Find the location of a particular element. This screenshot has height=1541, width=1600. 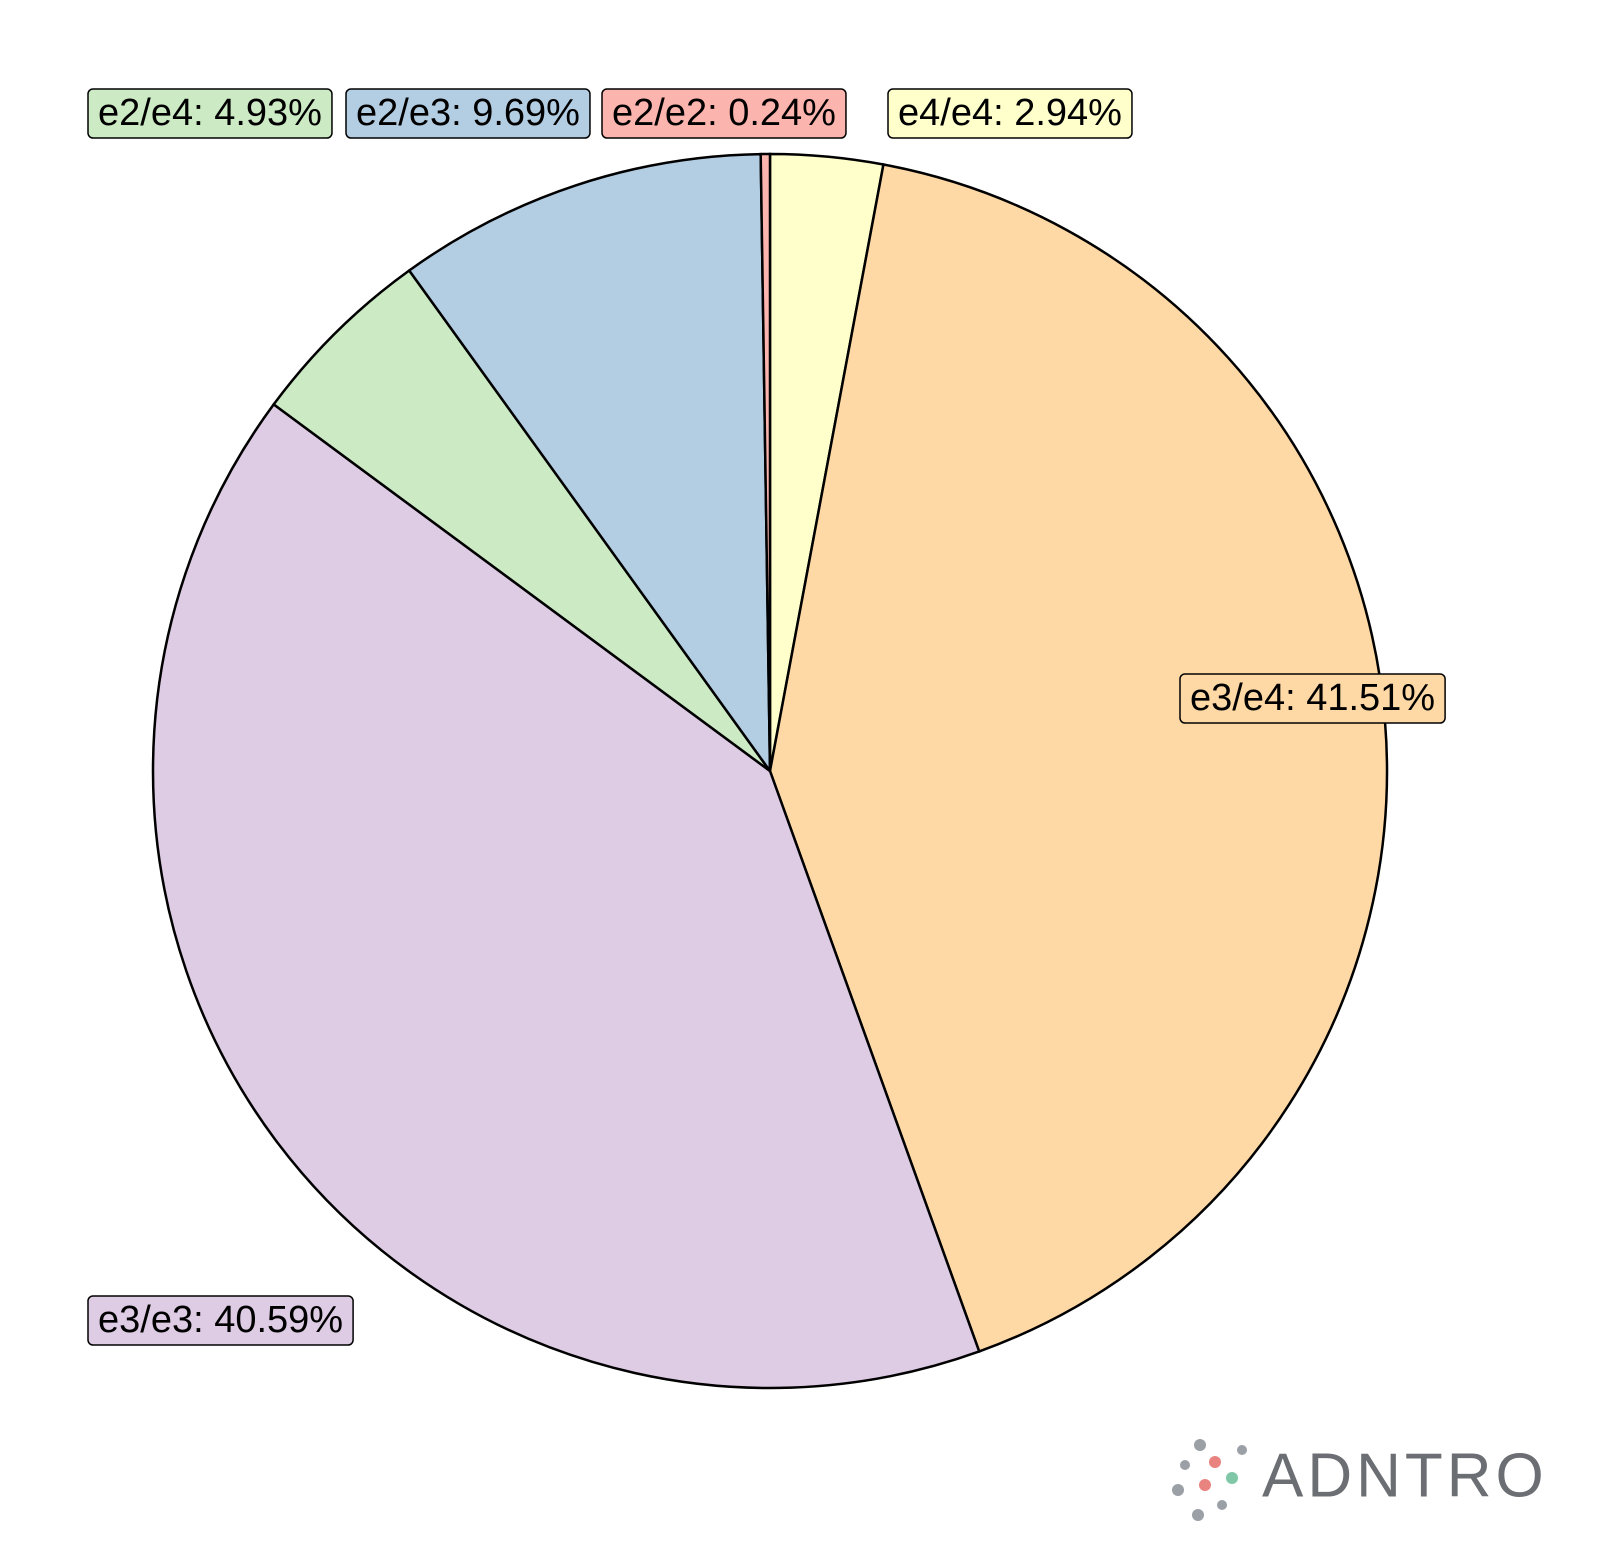

label-text: e4/e4: 2.94% is located at coordinates (1010, 113).